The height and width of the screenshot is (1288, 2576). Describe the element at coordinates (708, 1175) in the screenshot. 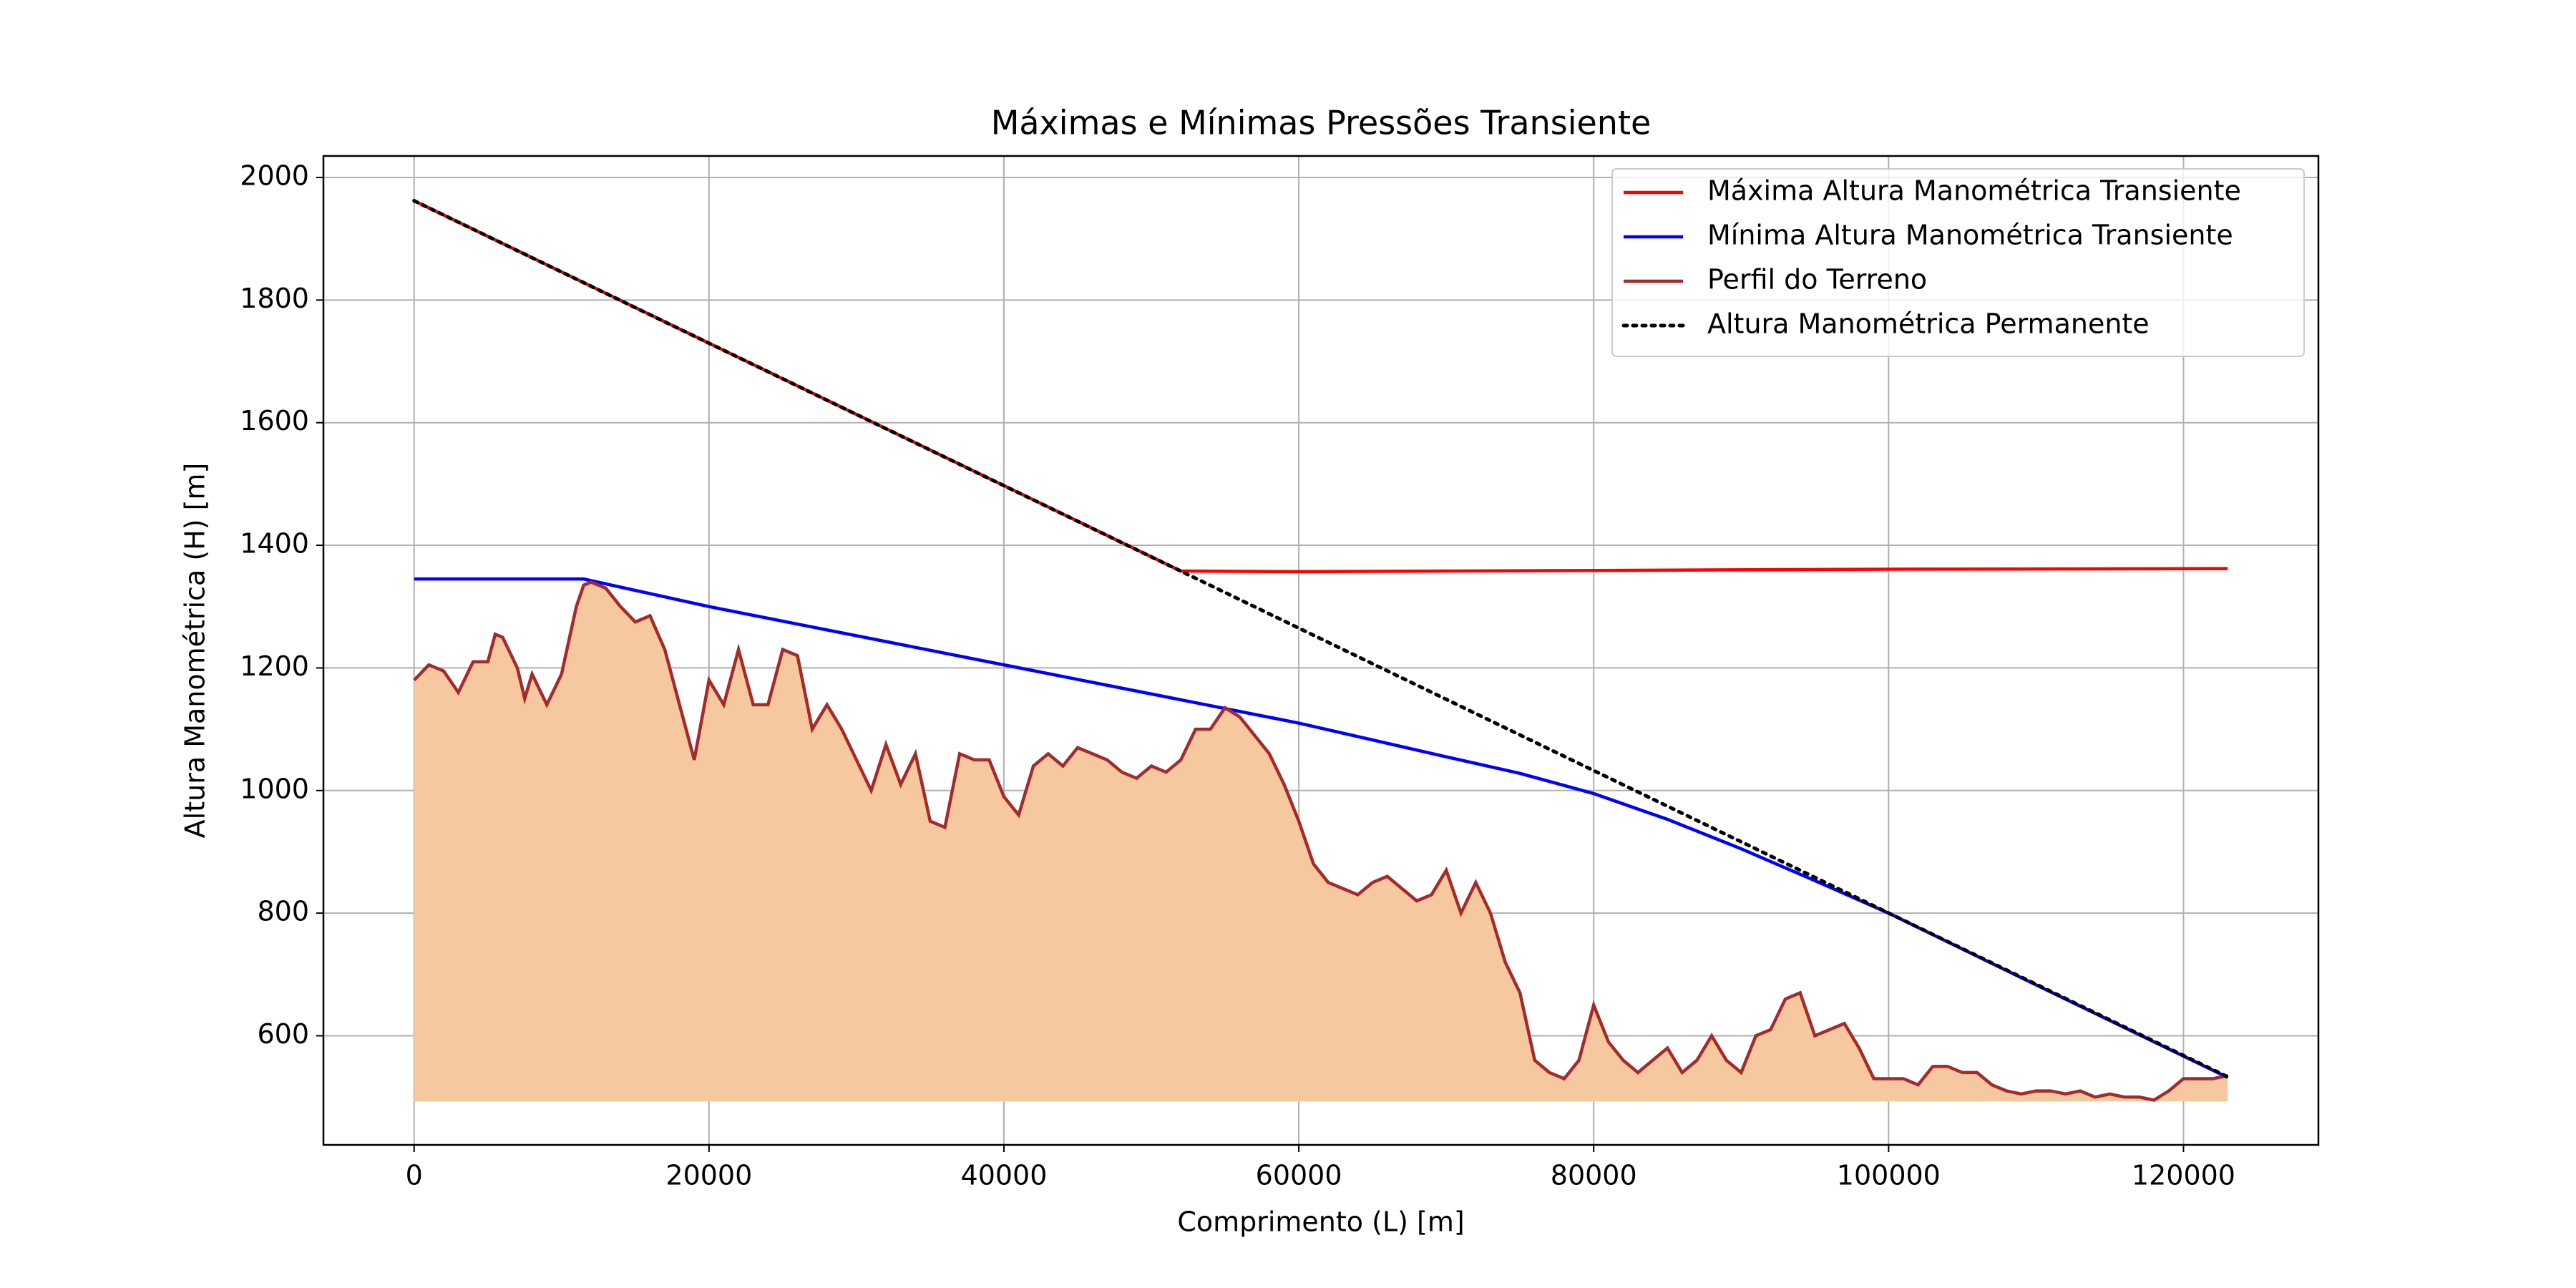

I see `x-tick-label: 20000` at that location.